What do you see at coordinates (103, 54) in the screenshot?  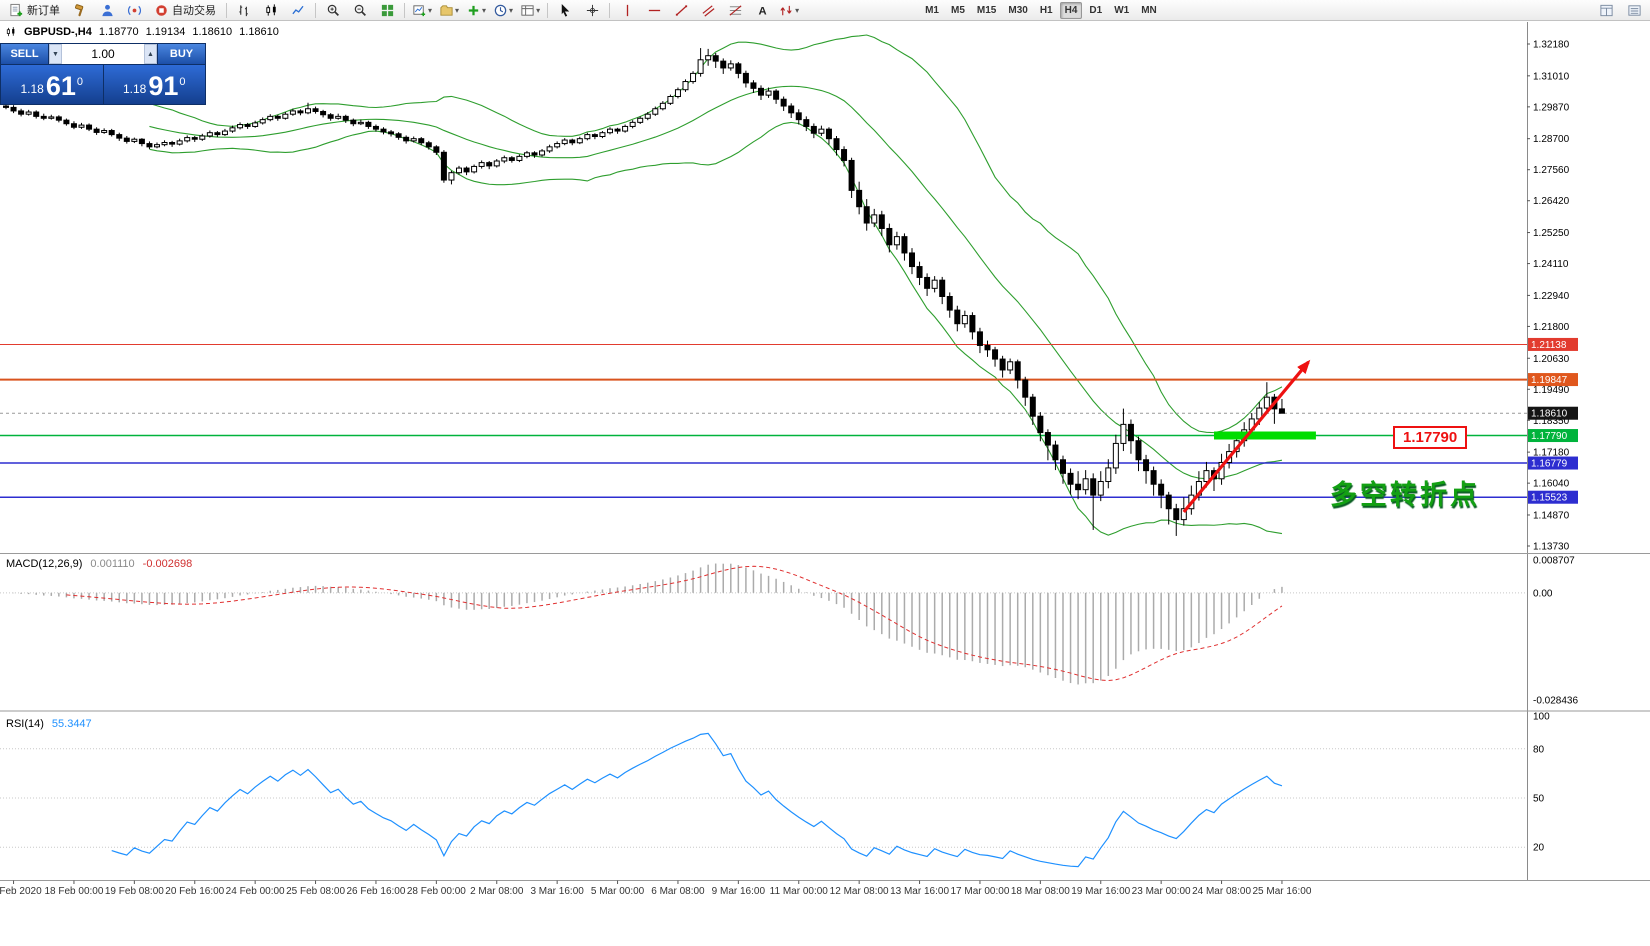 I see `volume-value: 1.00` at bounding box center [103, 54].